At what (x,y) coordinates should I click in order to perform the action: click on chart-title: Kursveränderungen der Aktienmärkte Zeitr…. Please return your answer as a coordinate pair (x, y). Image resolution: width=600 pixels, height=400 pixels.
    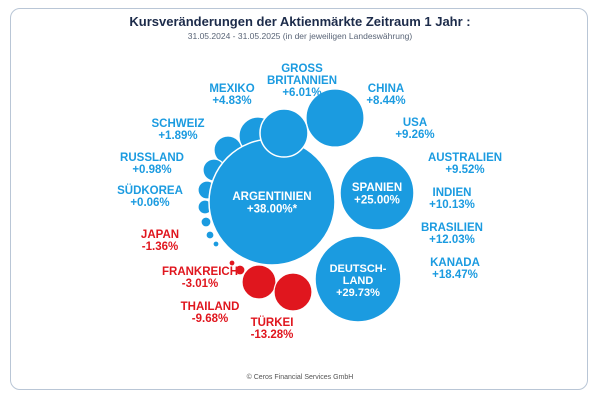
    Looking at the image, I should click on (300, 21).